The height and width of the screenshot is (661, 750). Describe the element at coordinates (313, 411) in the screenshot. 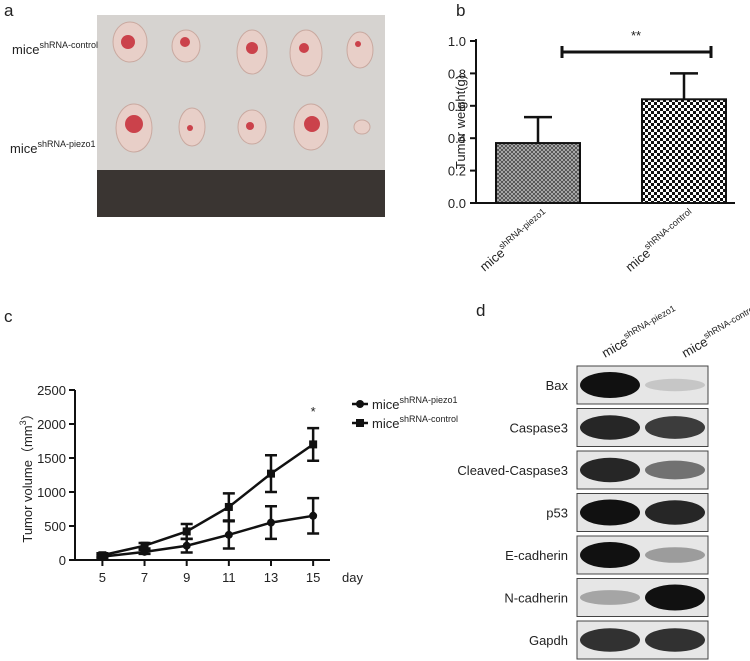

I see `significance: *` at that location.